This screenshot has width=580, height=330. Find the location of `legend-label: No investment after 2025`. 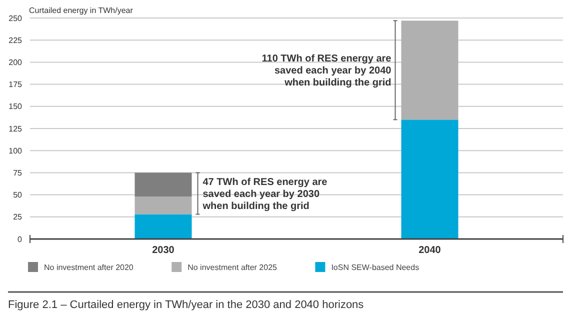

legend-label: No investment after 2025 is located at coordinates (233, 267).